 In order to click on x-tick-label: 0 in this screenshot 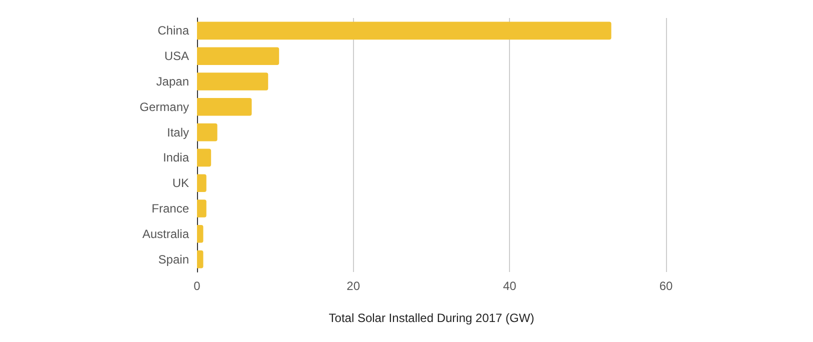, I will do `click(197, 286)`.